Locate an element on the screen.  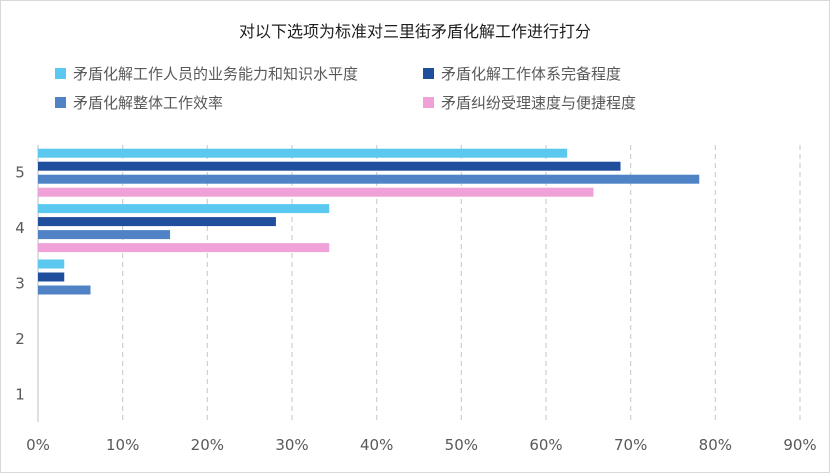
x-tick-label: 60% is located at coordinates (545, 445).